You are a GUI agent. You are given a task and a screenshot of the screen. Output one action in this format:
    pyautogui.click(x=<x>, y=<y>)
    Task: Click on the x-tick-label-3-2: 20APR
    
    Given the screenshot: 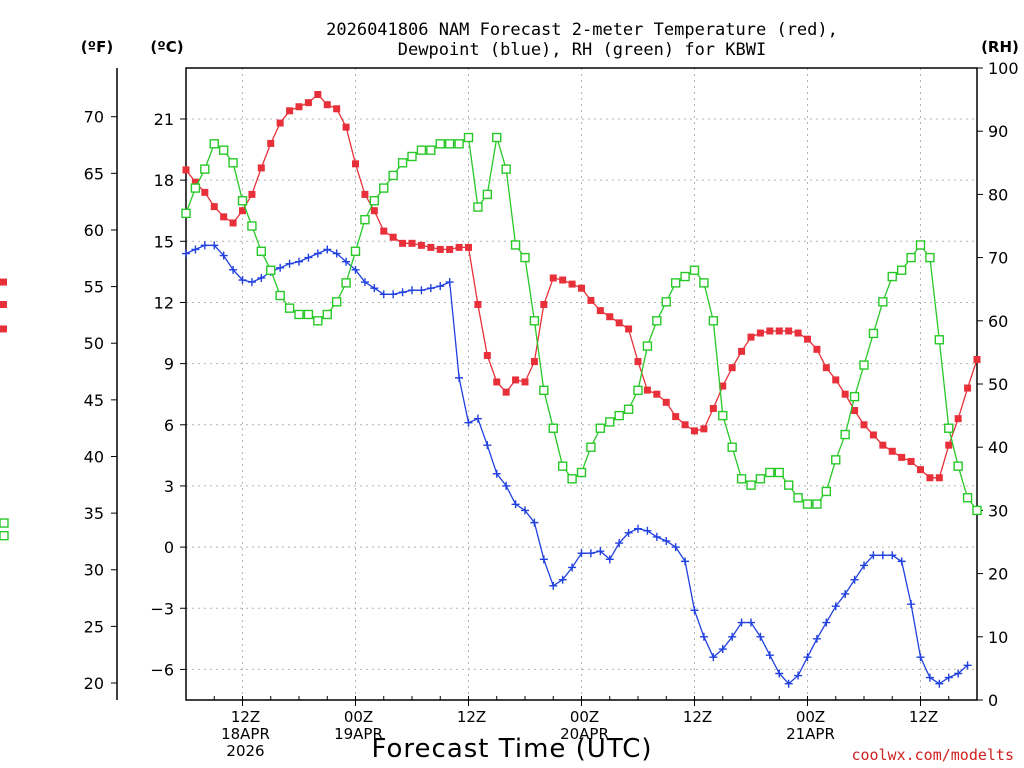 What is the action you would take?
    pyautogui.click(x=584, y=734)
    